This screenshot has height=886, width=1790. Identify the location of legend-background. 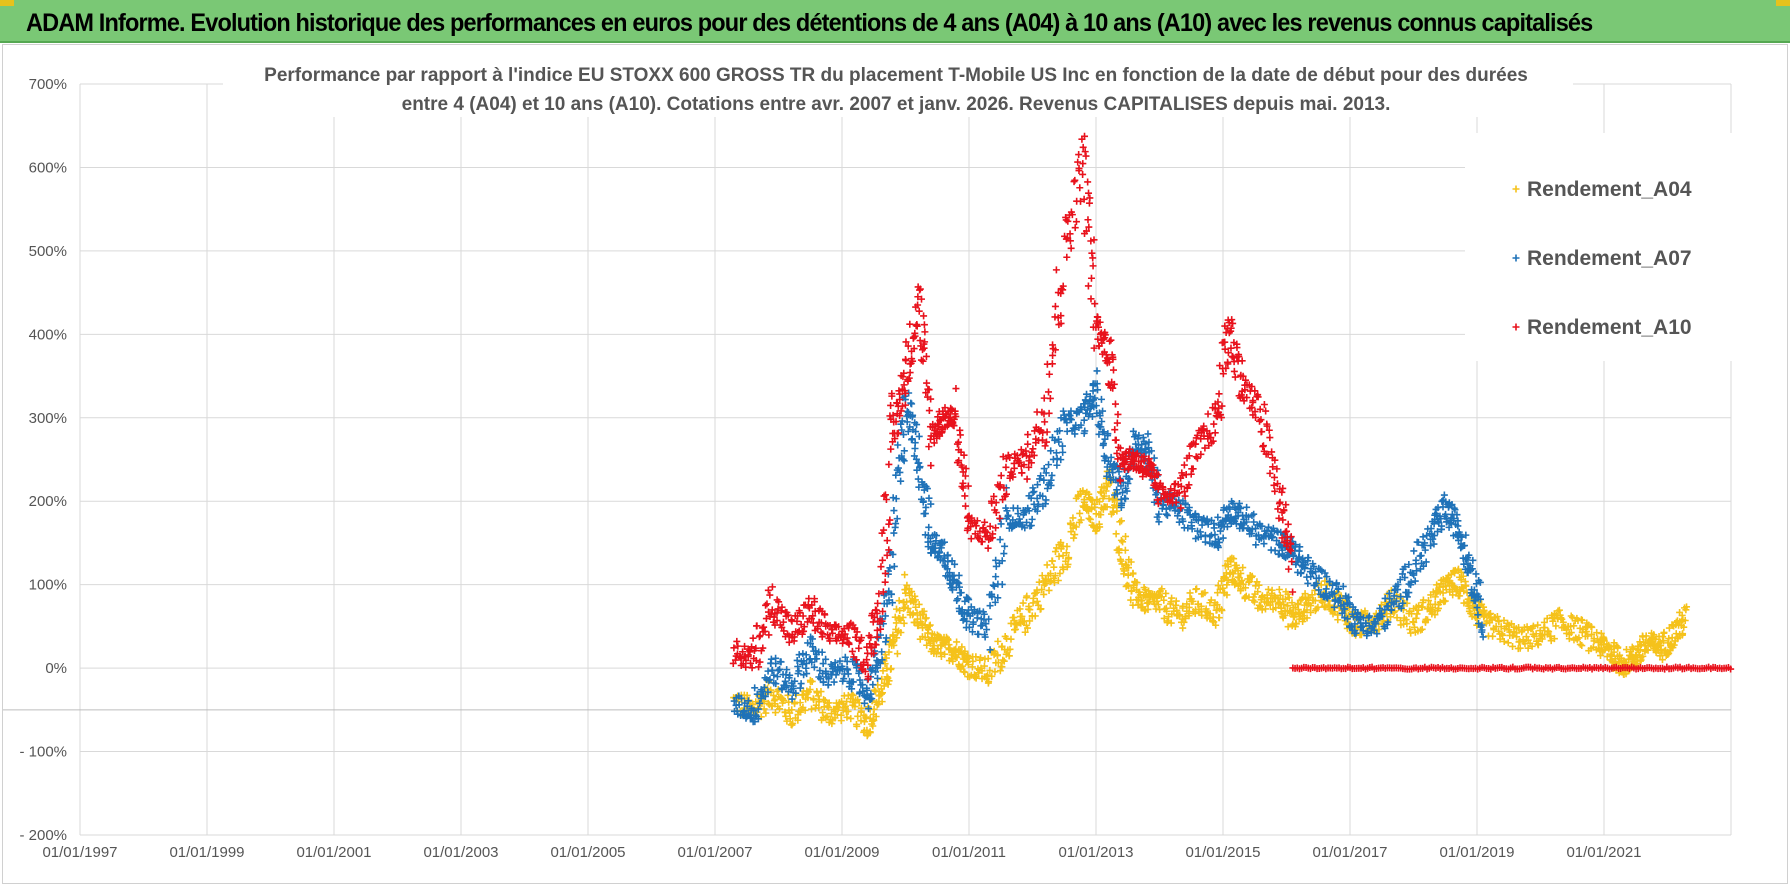
(1599, 247).